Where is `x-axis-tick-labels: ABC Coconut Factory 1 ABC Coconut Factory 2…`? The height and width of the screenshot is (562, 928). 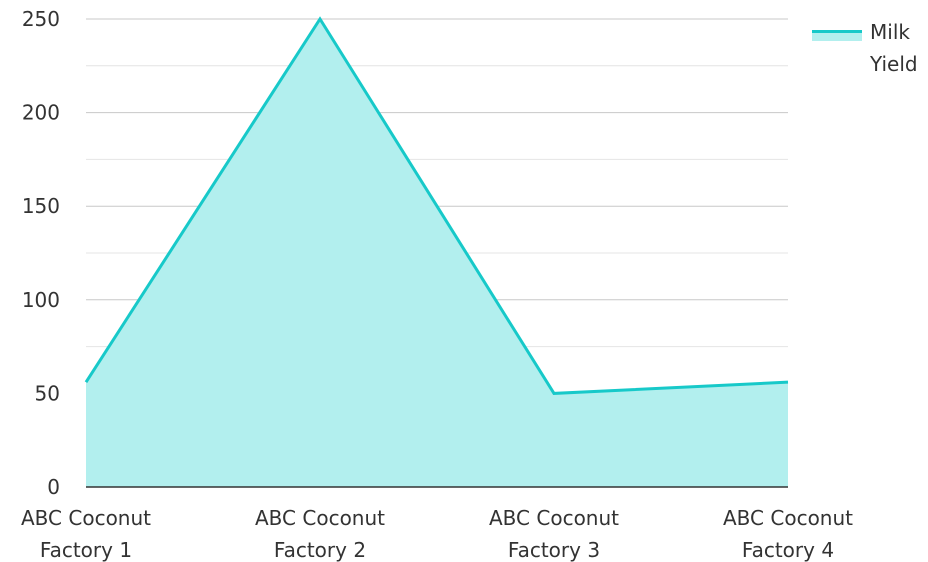
x-axis-tick-labels: ABC Coconut Factory 1 ABC Coconut Factory 2… is located at coordinates (437, 534).